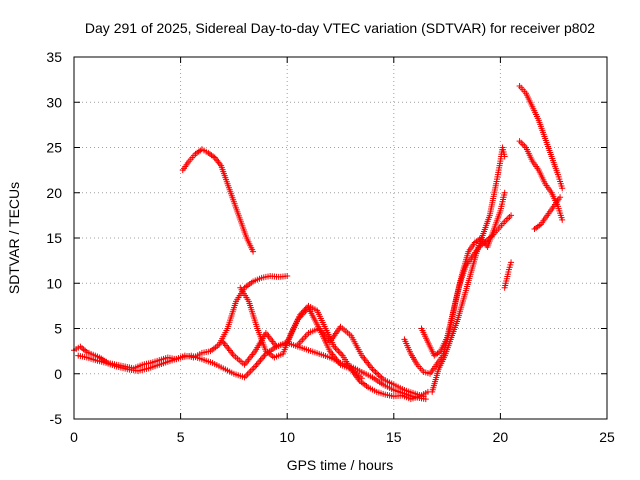 The image size is (640, 480). What do you see at coordinates (74, 437) in the screenshot?
I see `x-tick-label: 0` at bounding box center [74, 437].